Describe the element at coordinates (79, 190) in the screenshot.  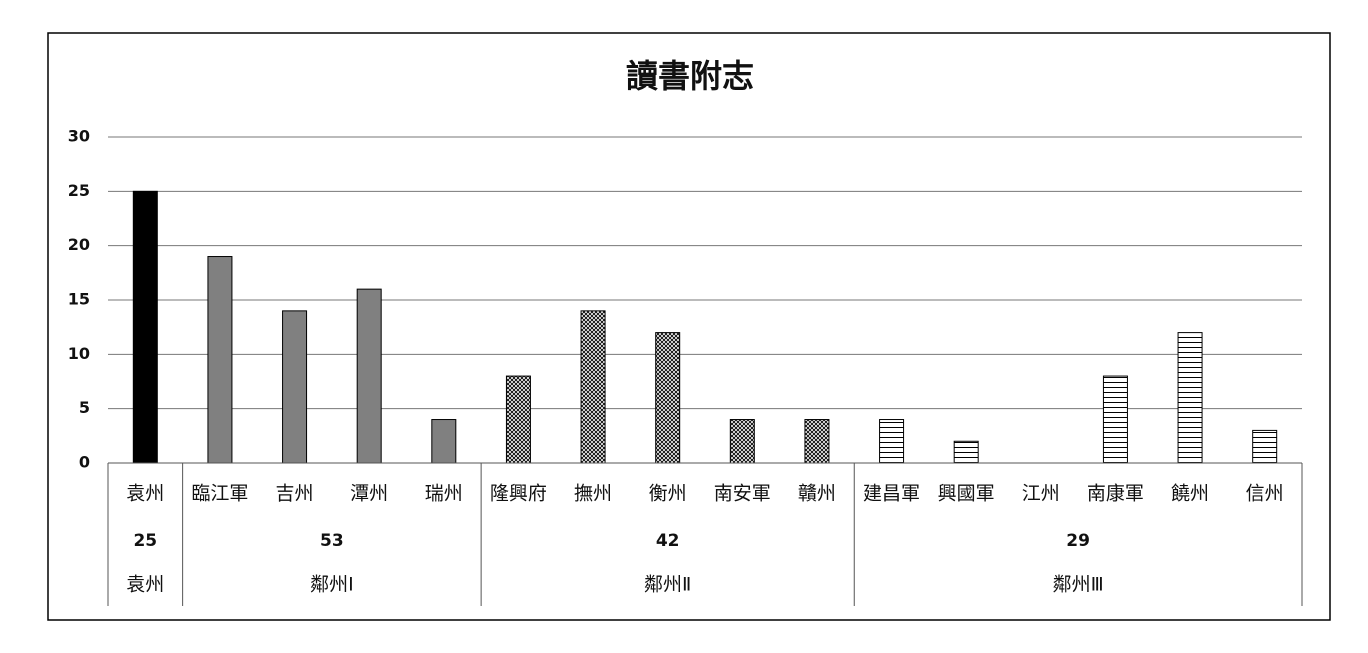
I see `y-tick-label: 25` at that location.